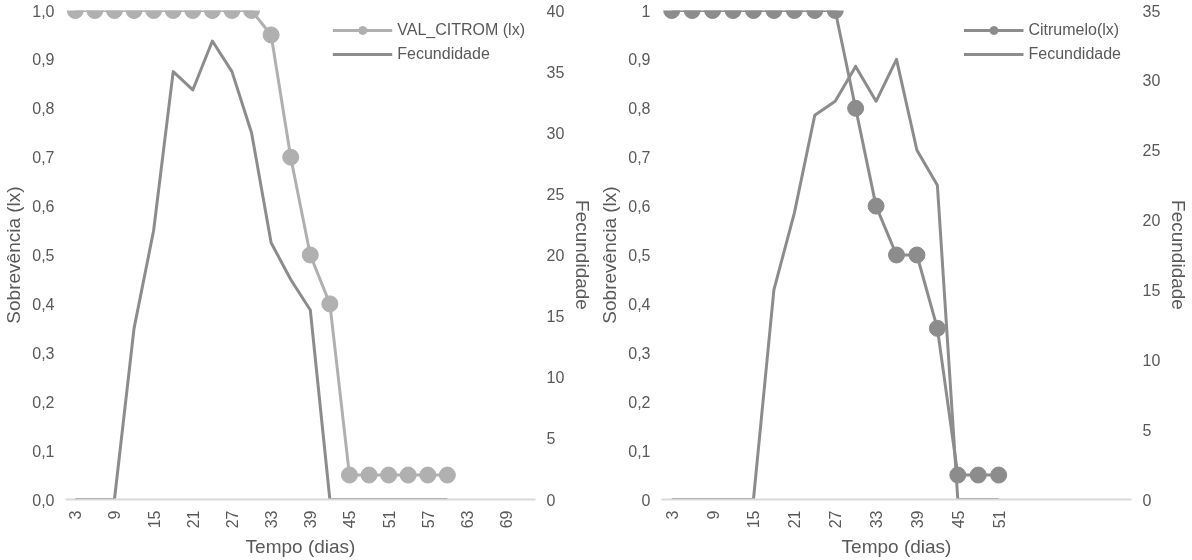 The image size is (1192, 560). What do you see at coordinates (1074, 30) in the screenshot?
I see `legend-label: Citrumelo(lx)` at bounding box center [1074, 30].